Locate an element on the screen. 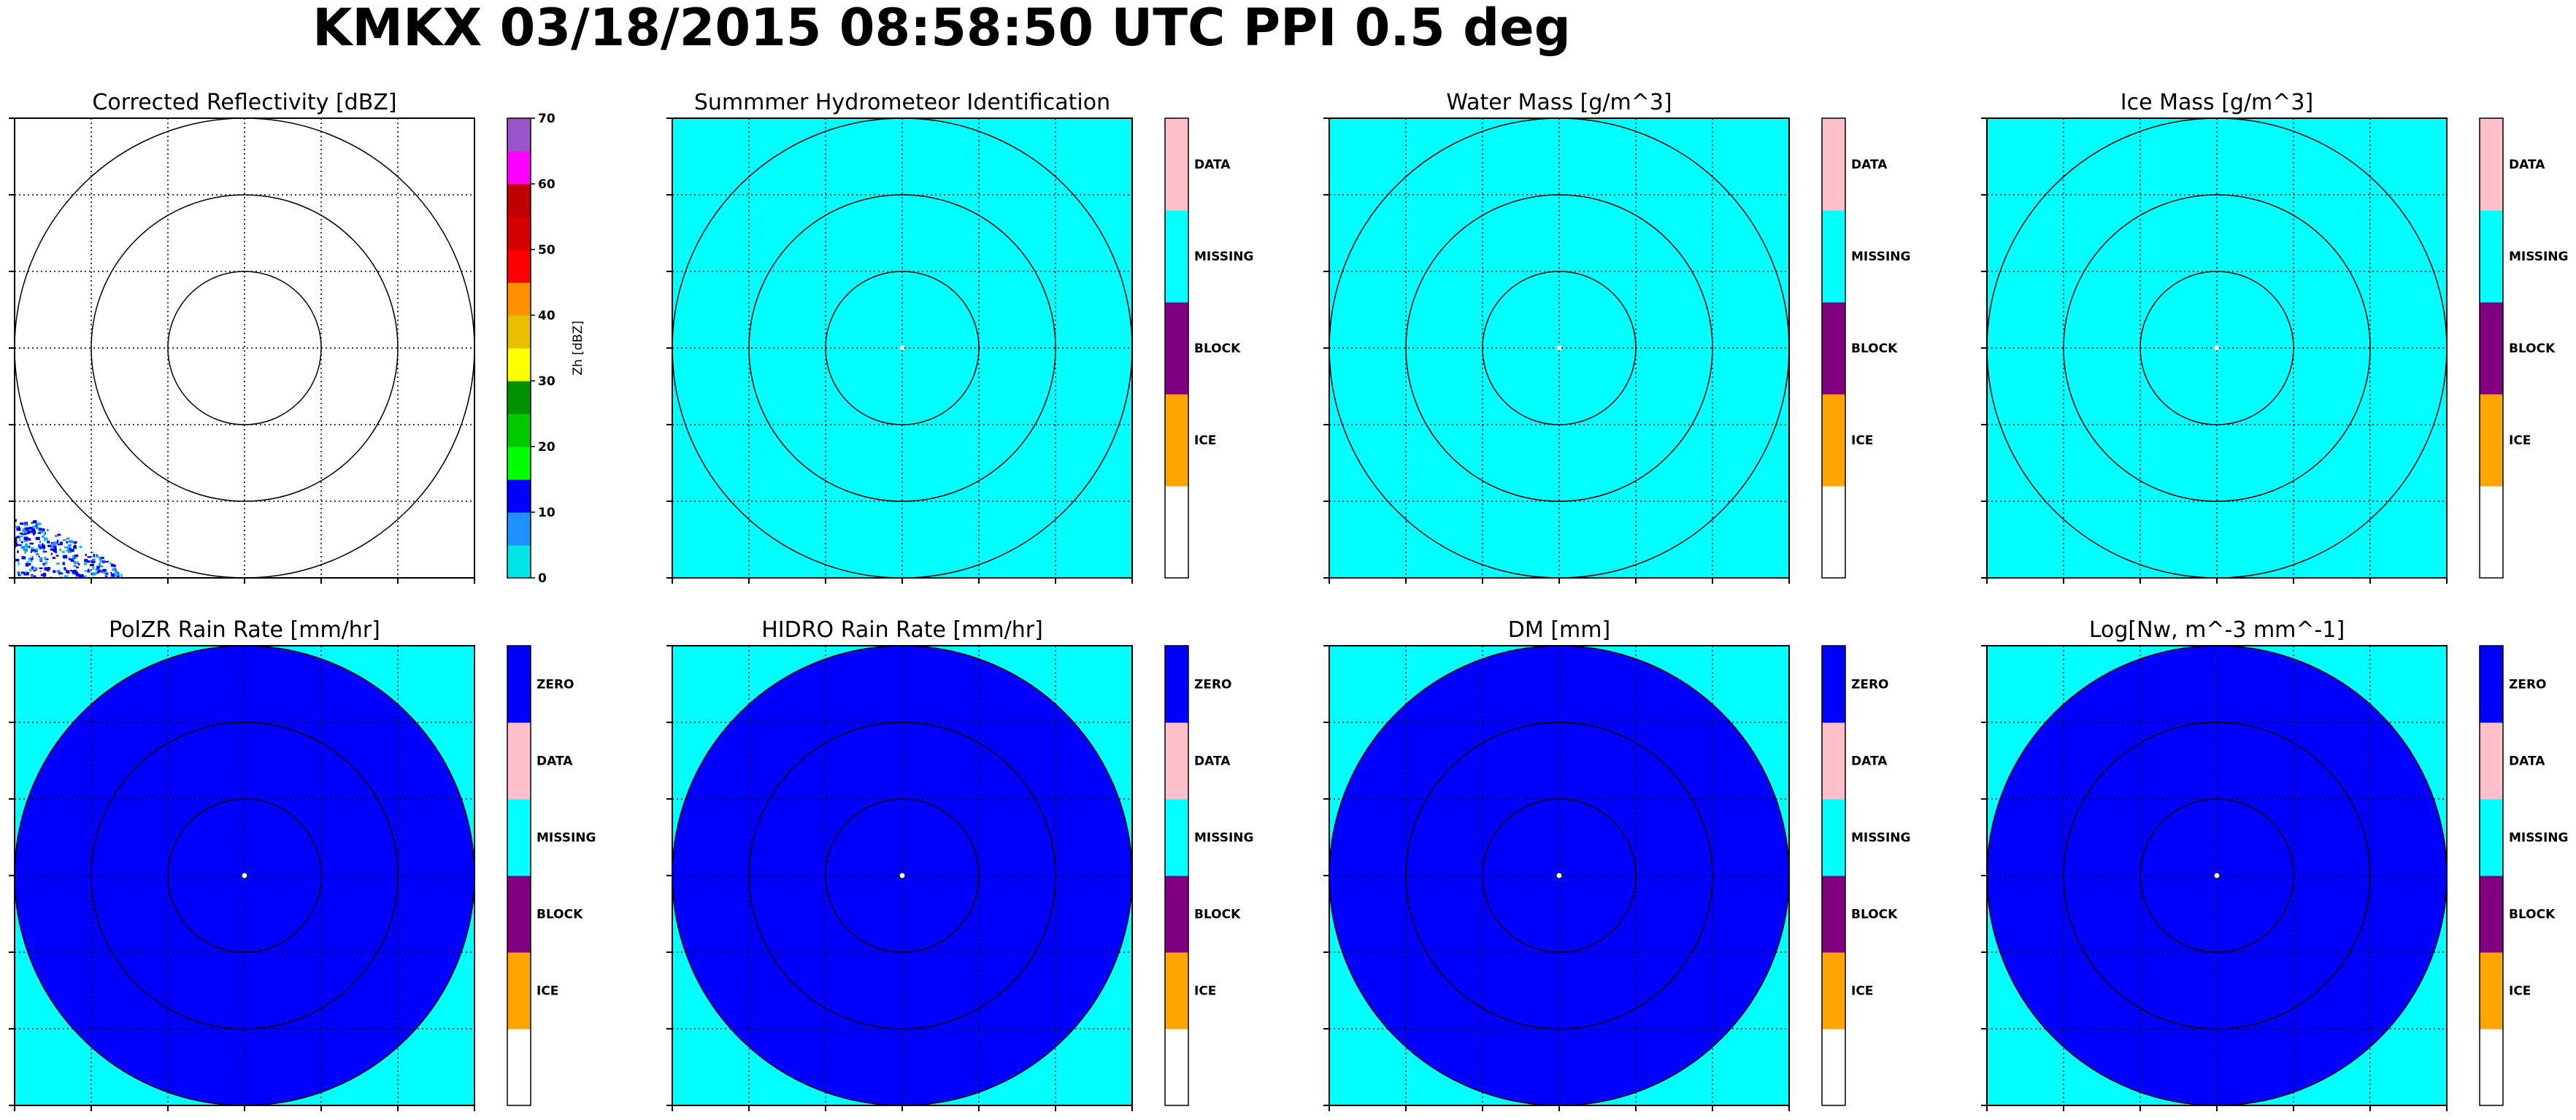  panel-title: DM [mm] is located at coordinates (1559, 630).